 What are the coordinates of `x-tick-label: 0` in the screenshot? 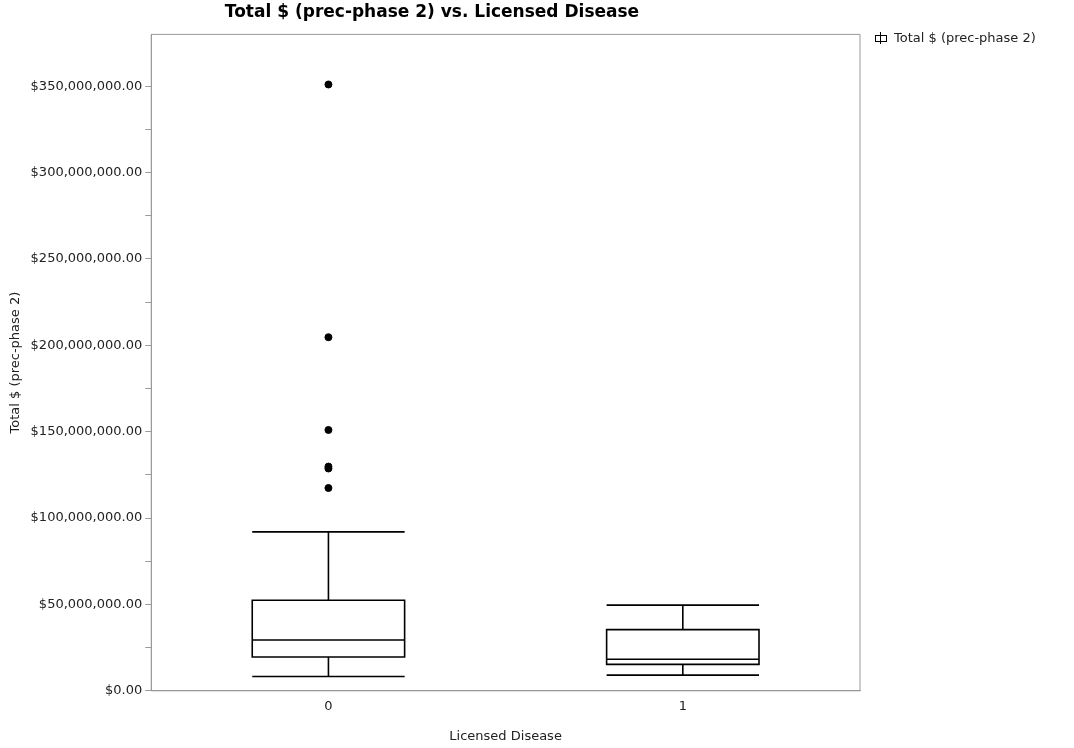 It's located at (328, 705).